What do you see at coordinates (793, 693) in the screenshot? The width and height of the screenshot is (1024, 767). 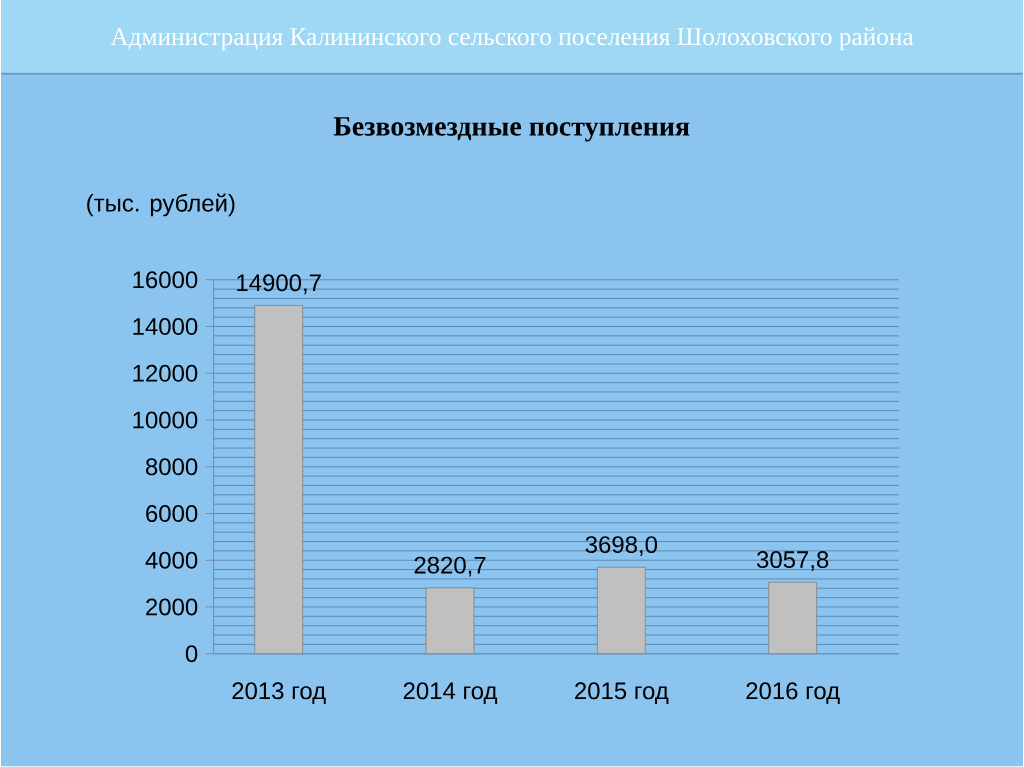 I see `x-tick-label: 2016 год` at bounding box center [793, 693].